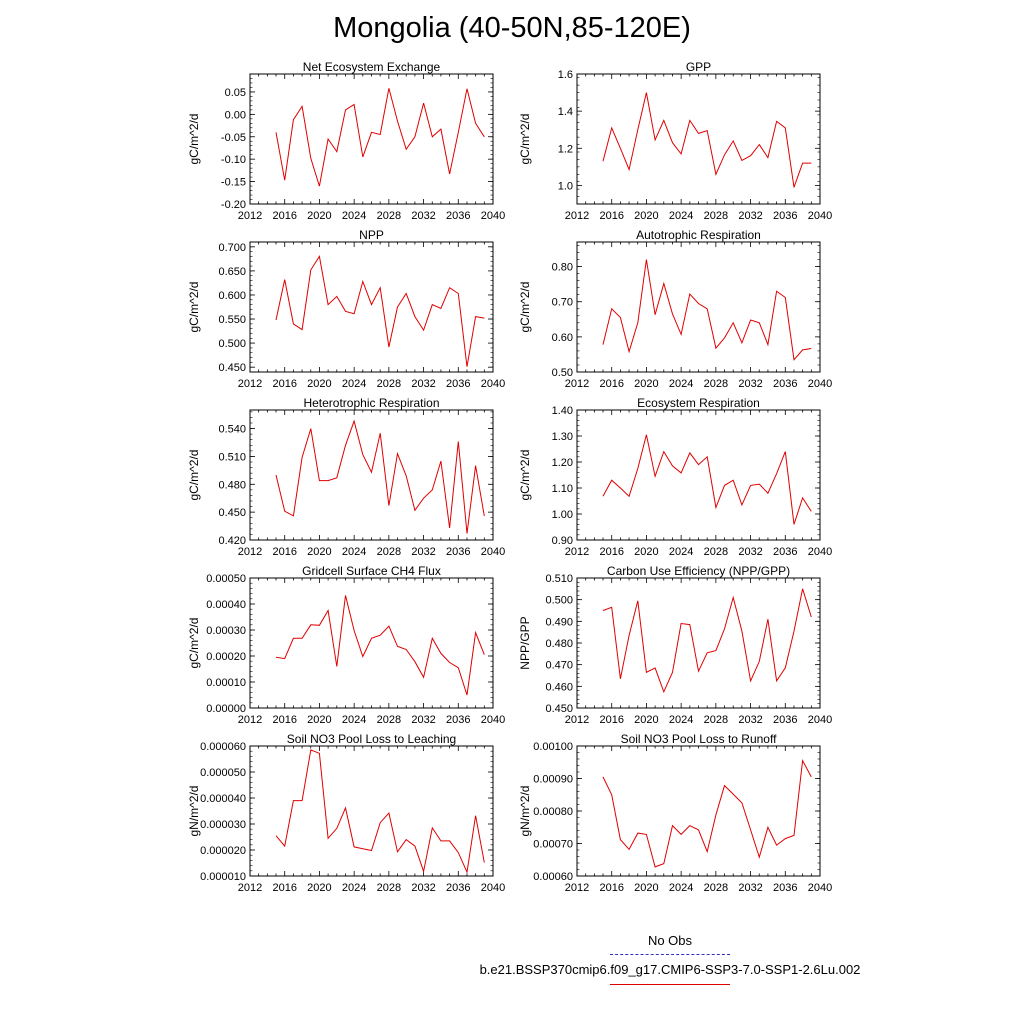  I want to click on y-tick-label: 0.00070, so click(553, 845).